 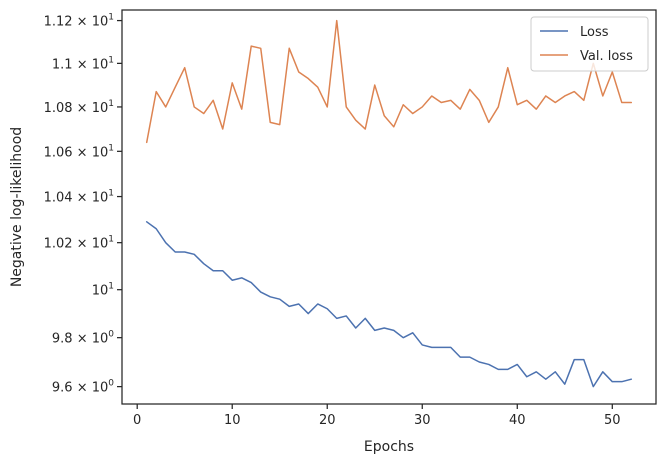 What do you see at coordinates (137, 420) in the screenshot?
I see `x-tick-label: 0` at bounding box center [137, 420].